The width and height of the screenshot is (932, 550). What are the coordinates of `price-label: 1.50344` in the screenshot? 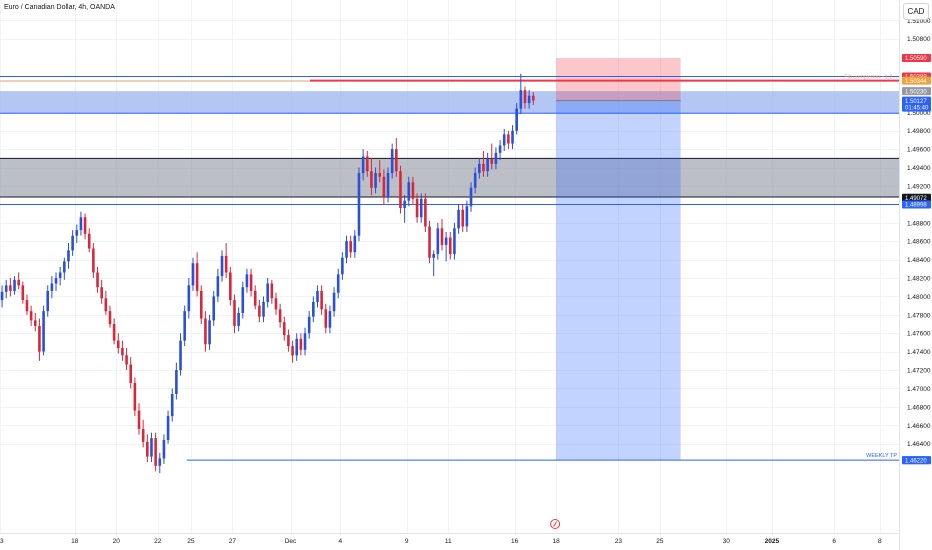 It's located at (916, 80).